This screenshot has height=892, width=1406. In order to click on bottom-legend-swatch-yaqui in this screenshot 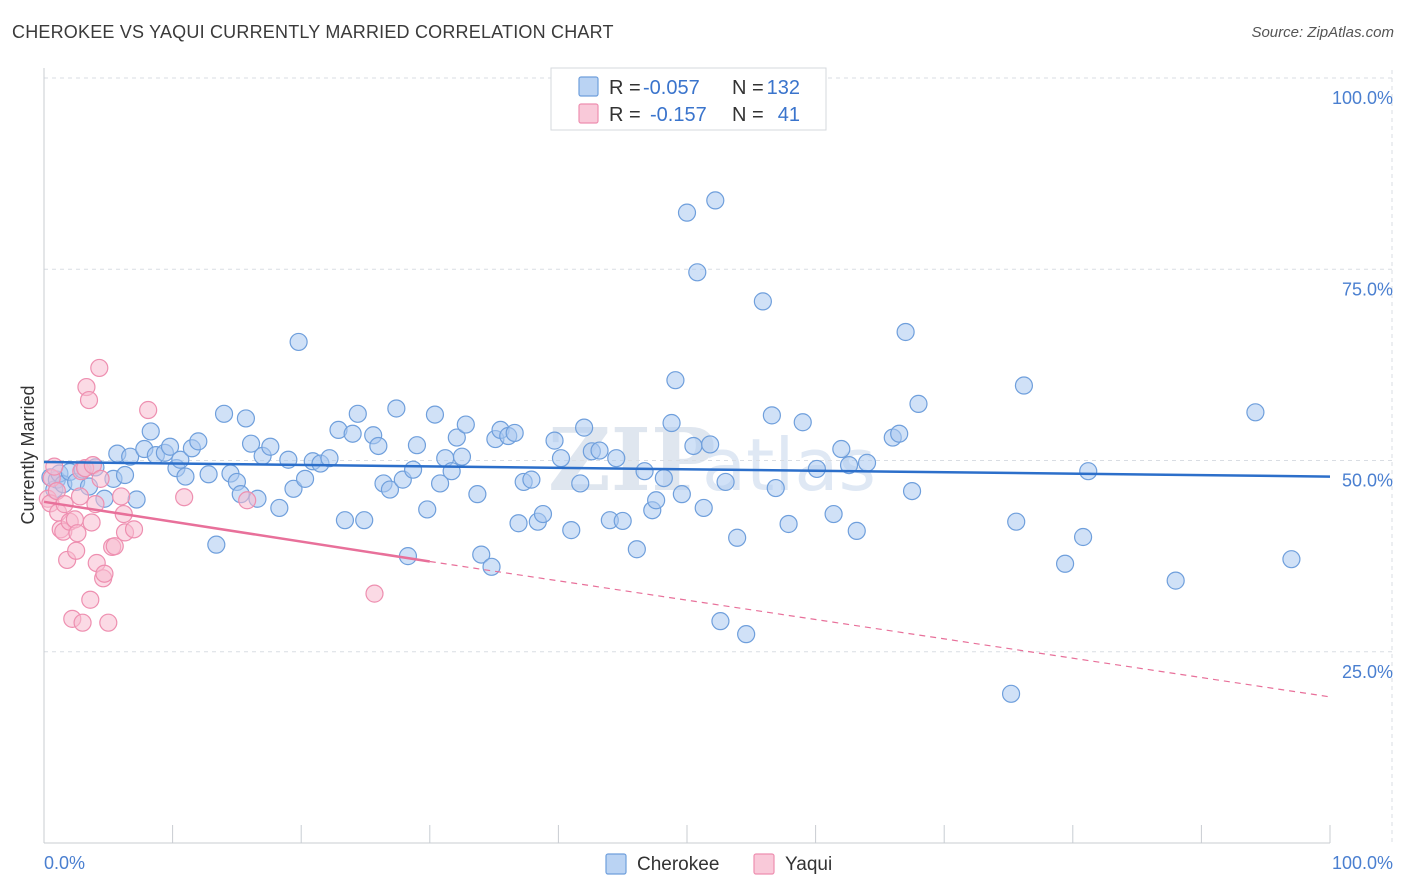, I will do `click(764, 864)`.